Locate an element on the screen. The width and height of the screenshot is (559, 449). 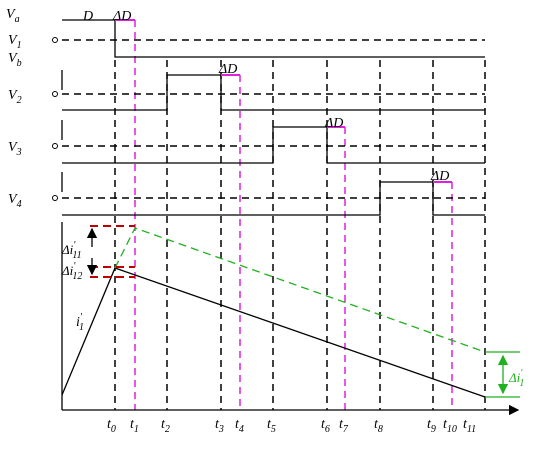
current-label: i' 1 is located at coordinates (80, 322).